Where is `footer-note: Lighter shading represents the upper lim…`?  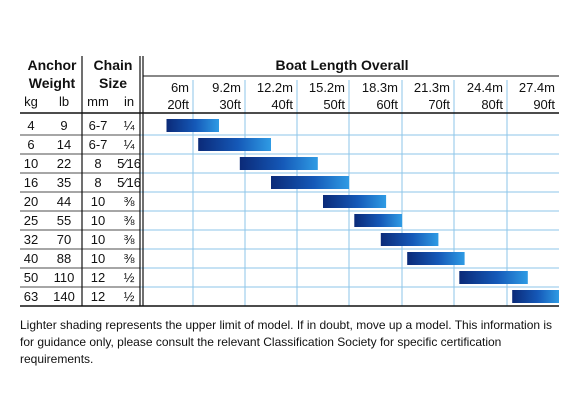 footer-note: Lighter shading represents the upper lim… is located at coordinates (286, 342).